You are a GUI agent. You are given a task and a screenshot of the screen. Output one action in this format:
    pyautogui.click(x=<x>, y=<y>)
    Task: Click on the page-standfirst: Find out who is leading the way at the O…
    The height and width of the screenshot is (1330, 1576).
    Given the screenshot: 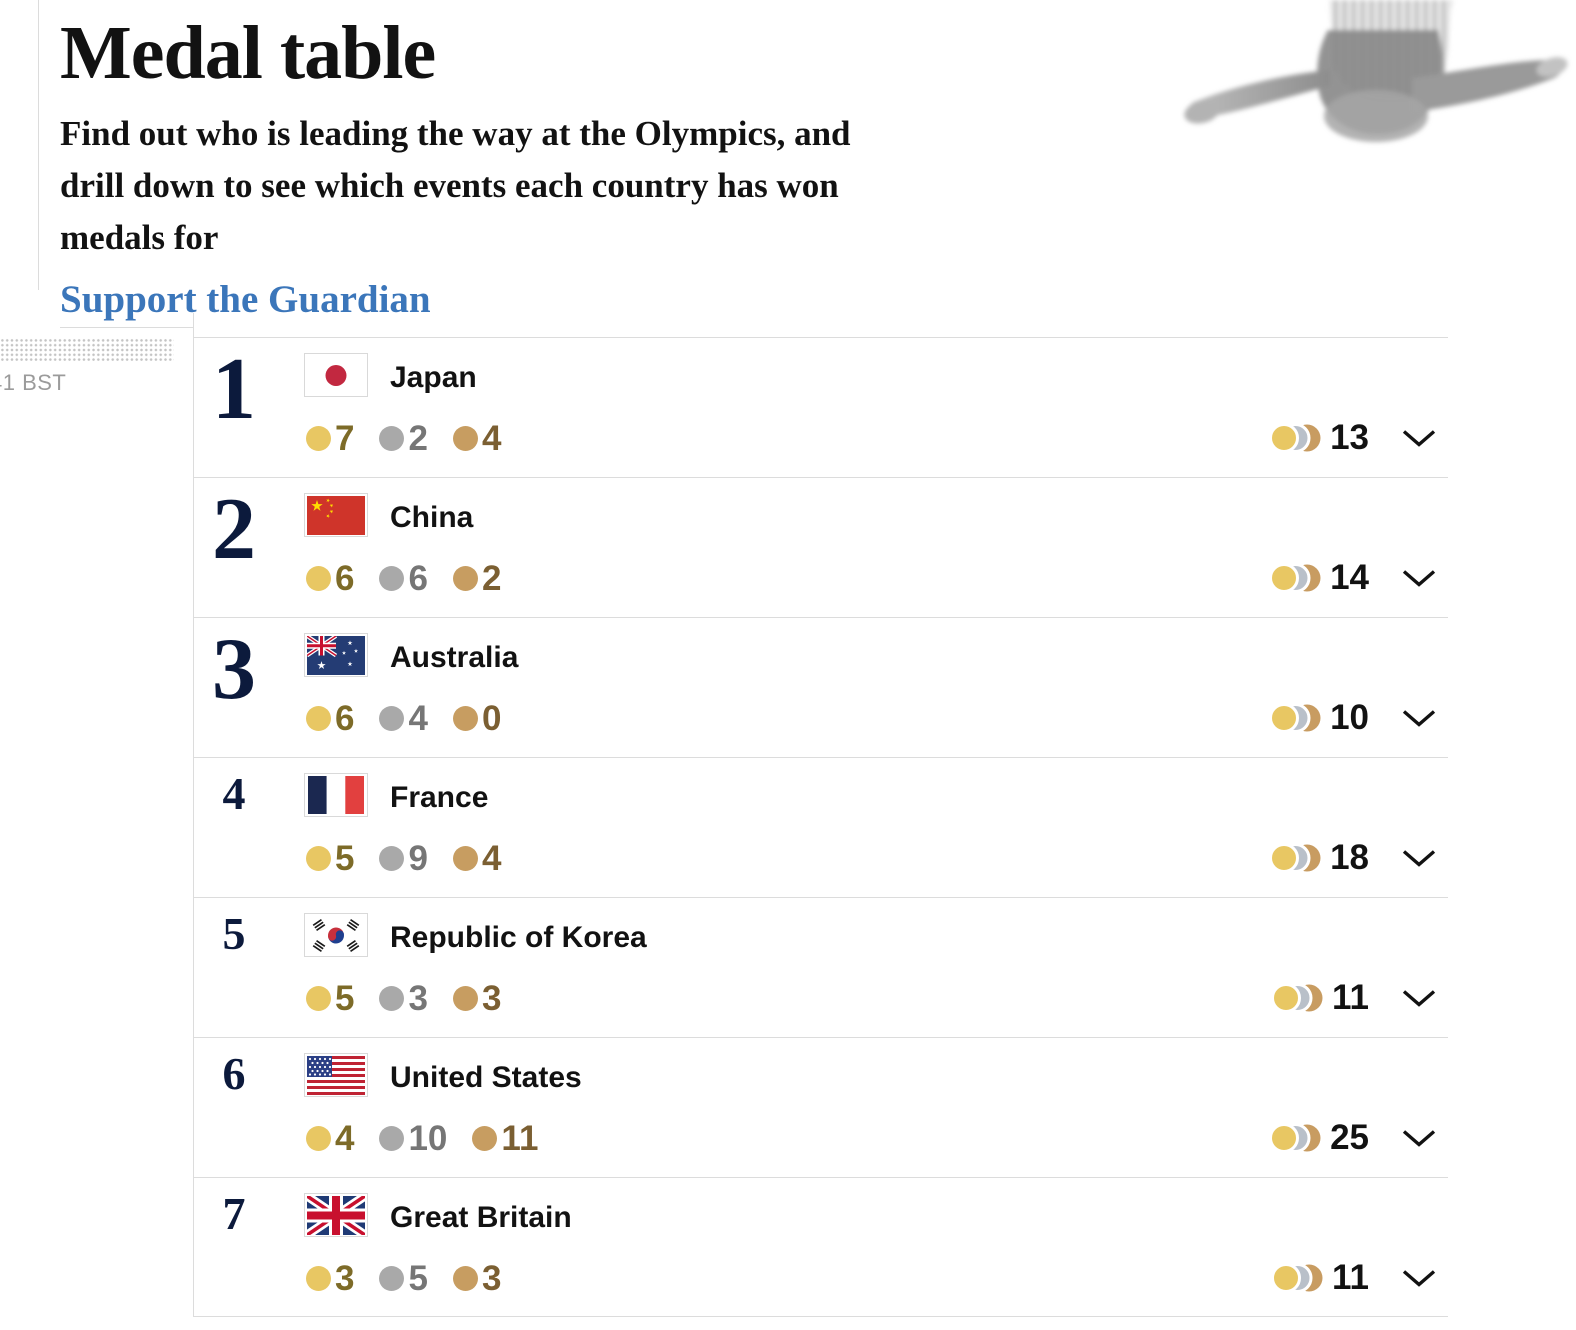 What is the action you would take?
    pyautogui.click(x=455, y=186)
    